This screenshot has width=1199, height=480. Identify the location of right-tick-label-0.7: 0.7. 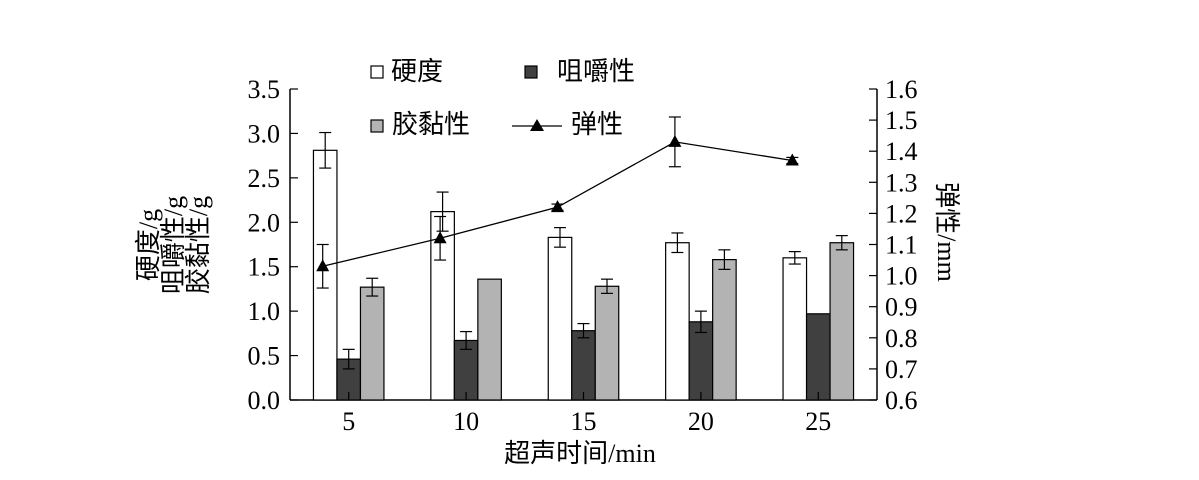
(901, 369).